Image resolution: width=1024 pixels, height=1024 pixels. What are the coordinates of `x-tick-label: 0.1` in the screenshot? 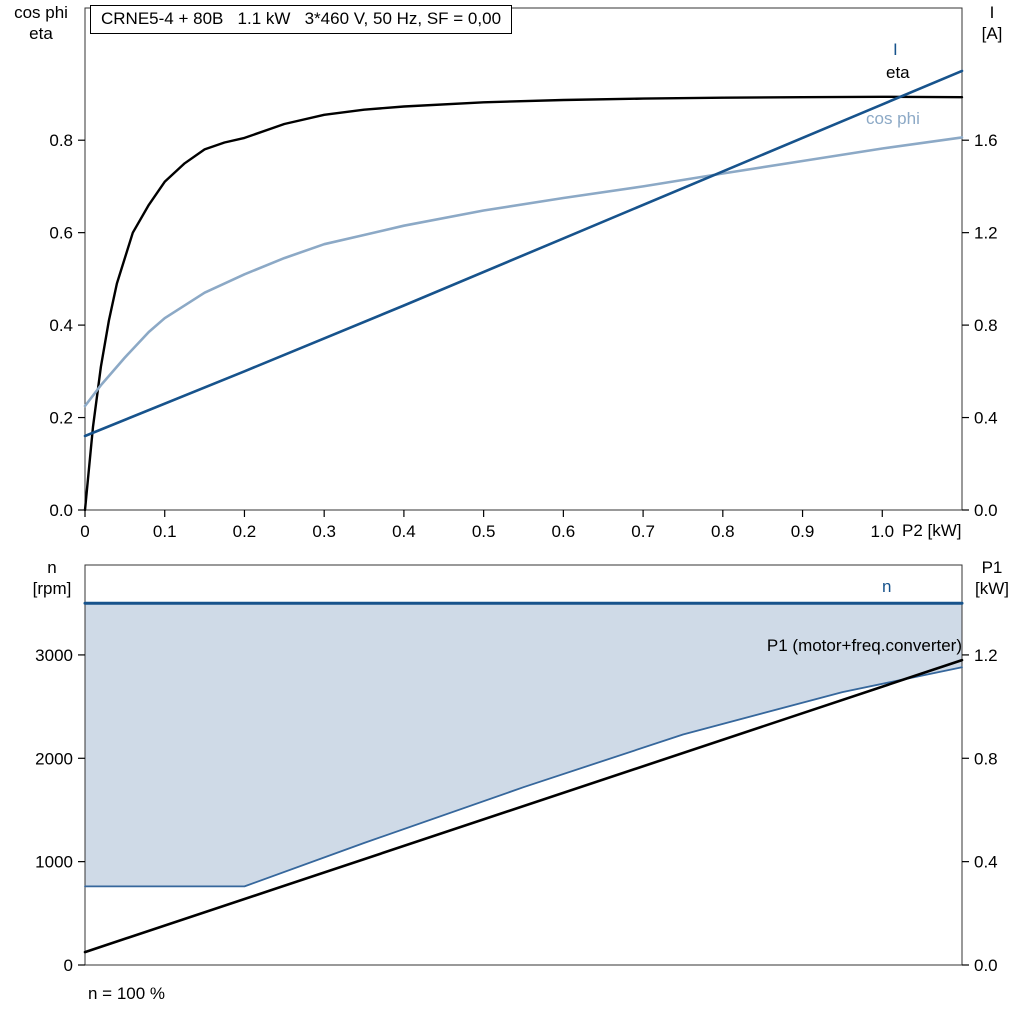 It's located at (165, 531).